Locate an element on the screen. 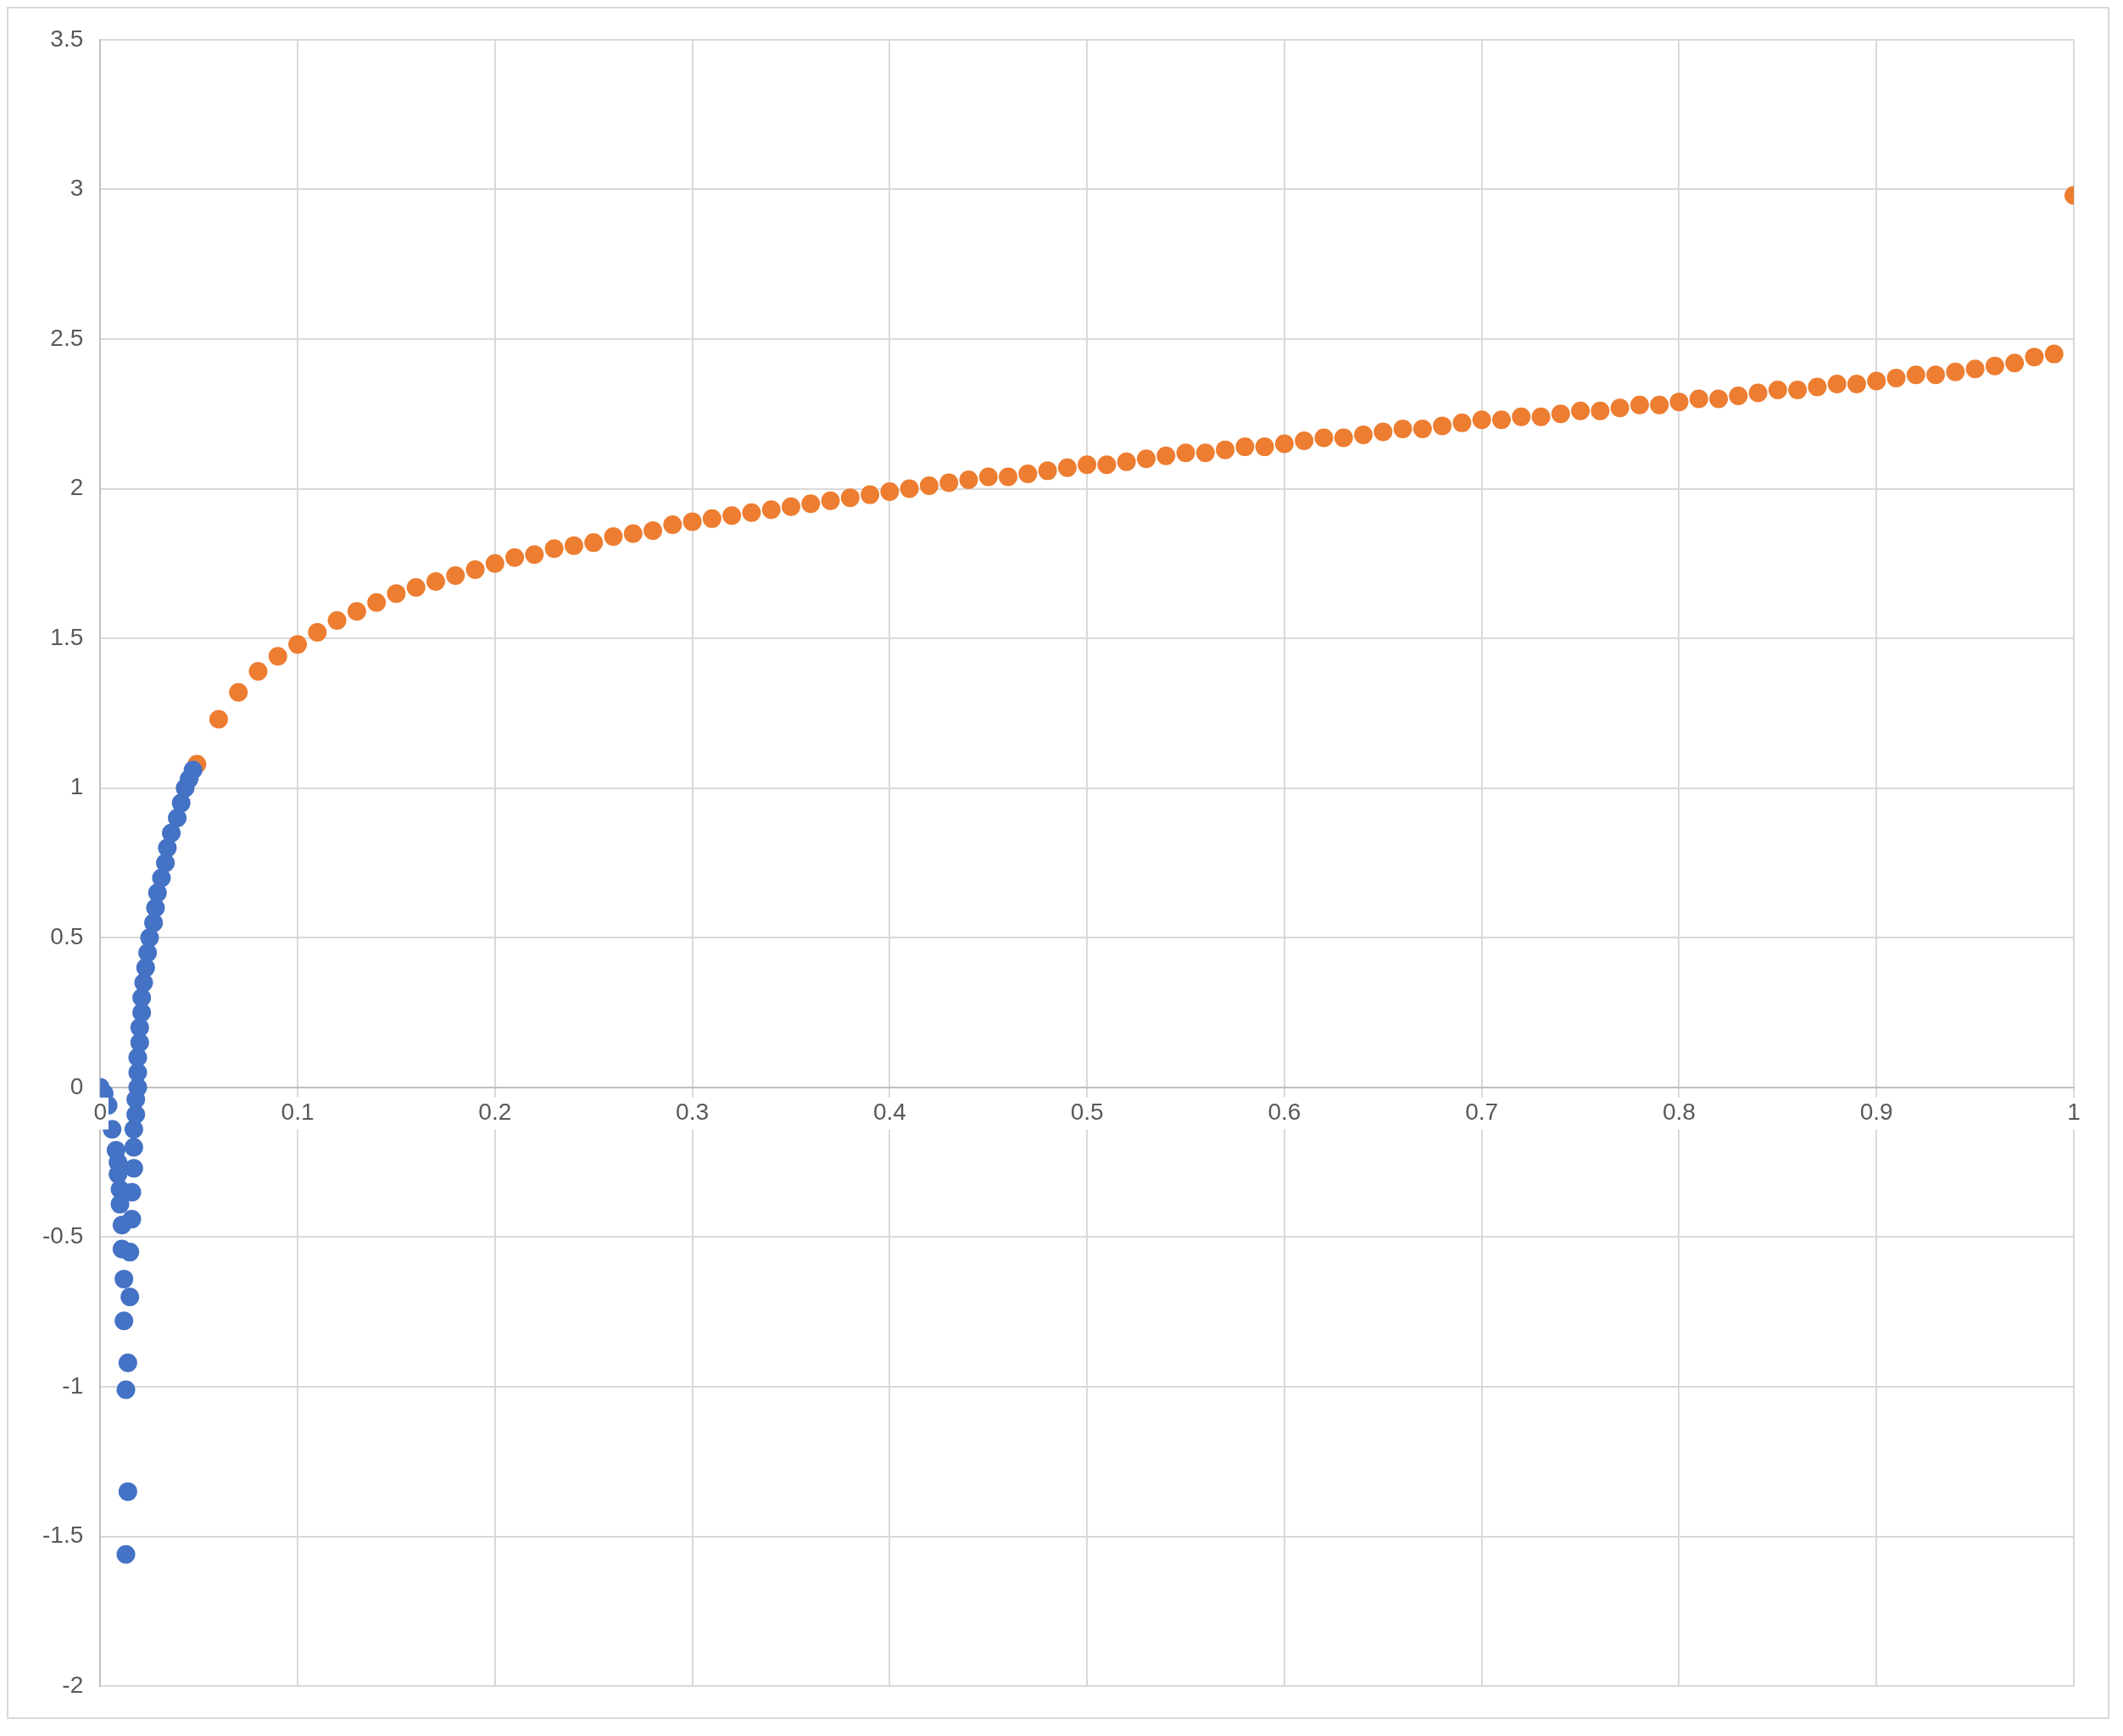 The height and width of the screenshot is (1736, 2123). y-tick-label: -1 is located at coordinates (73, 1385).